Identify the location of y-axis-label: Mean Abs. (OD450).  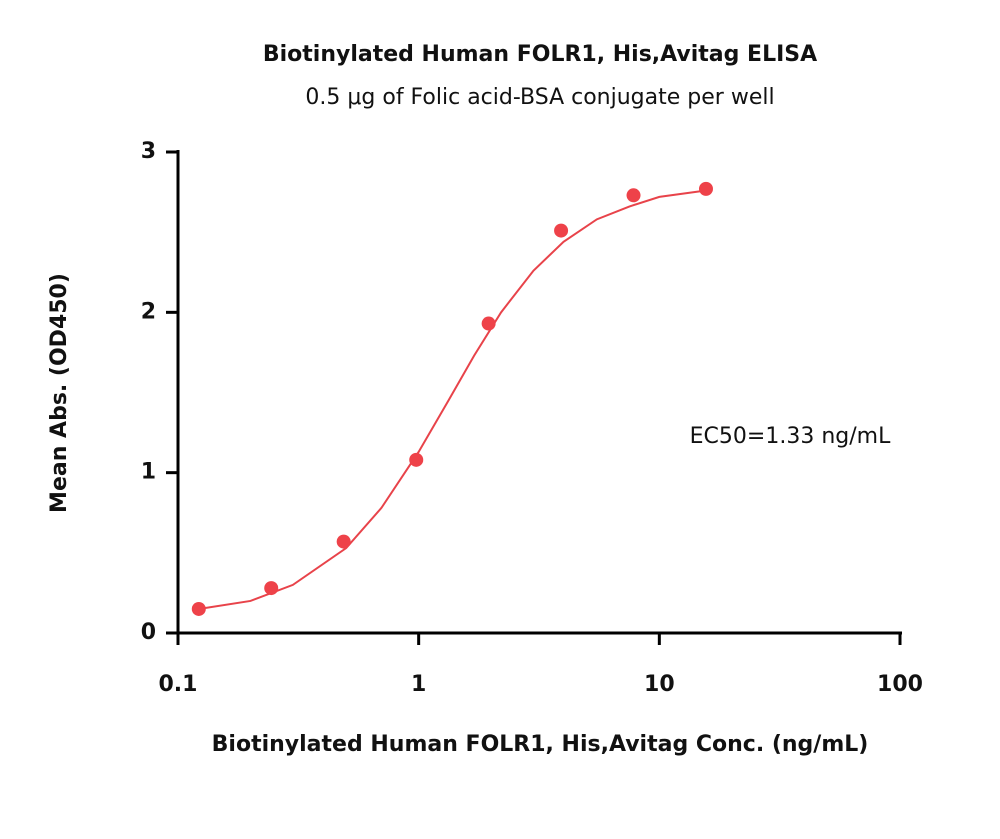
(59, 393).